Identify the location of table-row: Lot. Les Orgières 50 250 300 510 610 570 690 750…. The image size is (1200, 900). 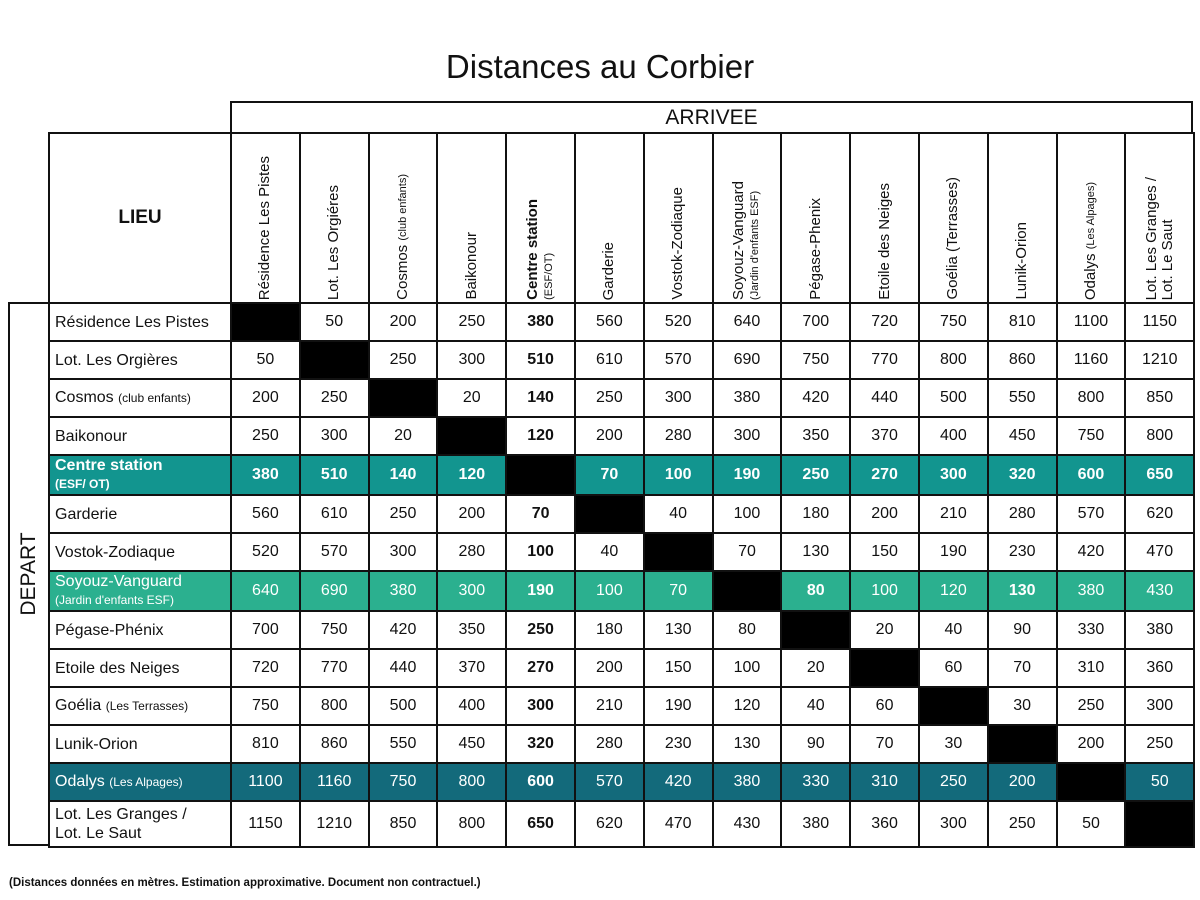
(622, 360).